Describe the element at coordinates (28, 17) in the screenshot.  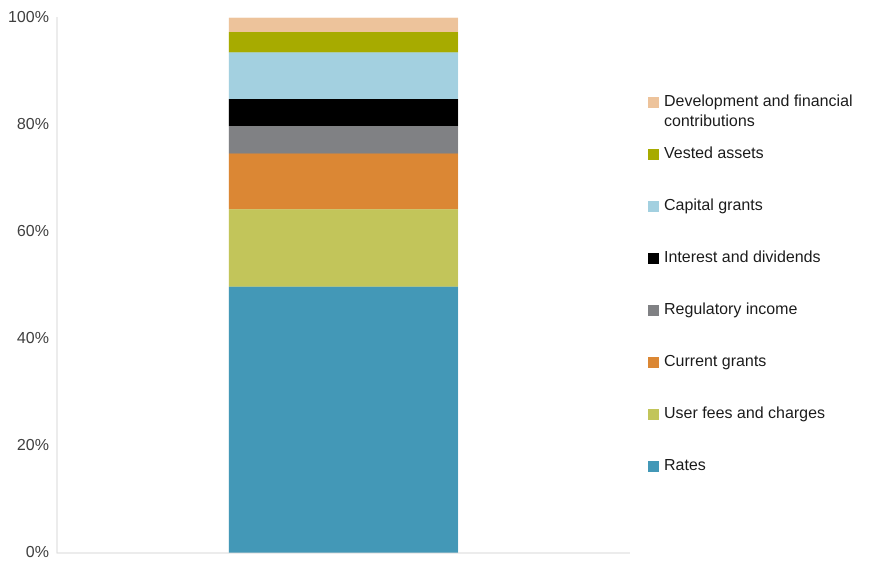
I see `y-tick-label: 100%` at that location.